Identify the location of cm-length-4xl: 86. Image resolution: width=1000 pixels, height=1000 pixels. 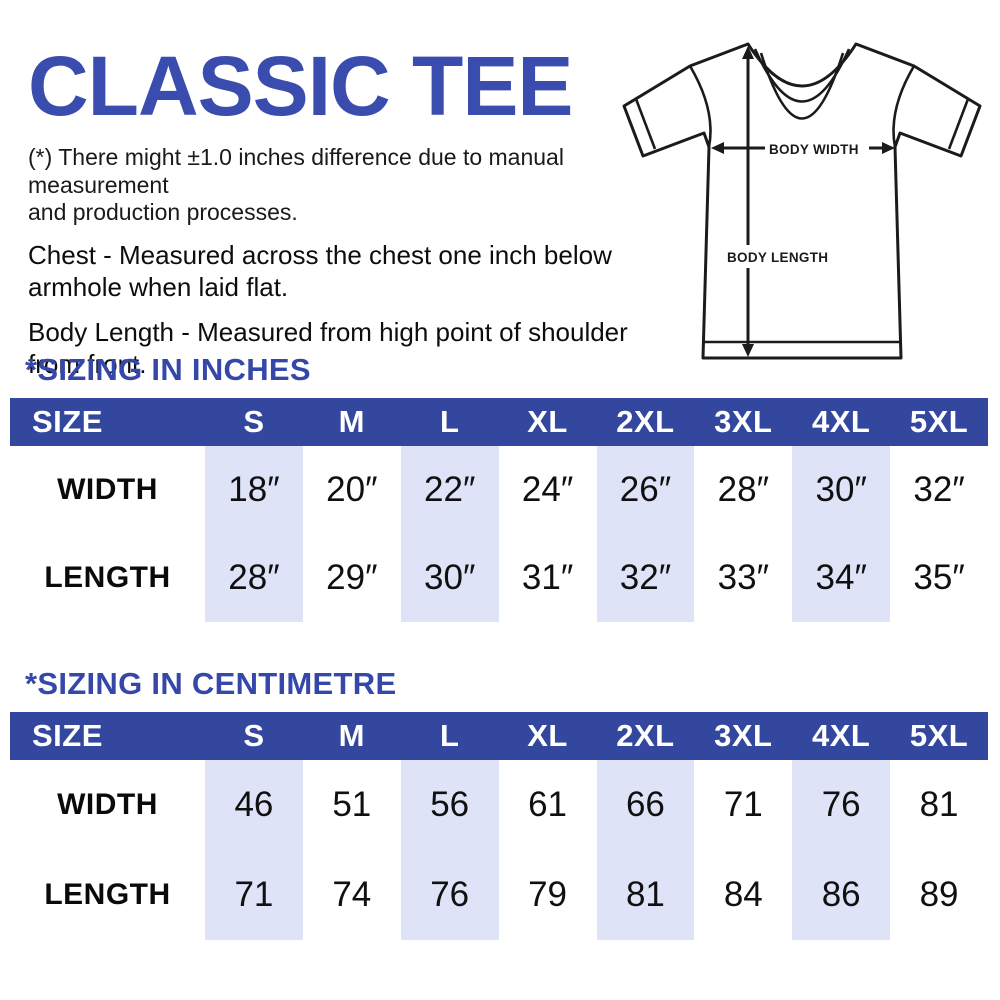
(841, 895).